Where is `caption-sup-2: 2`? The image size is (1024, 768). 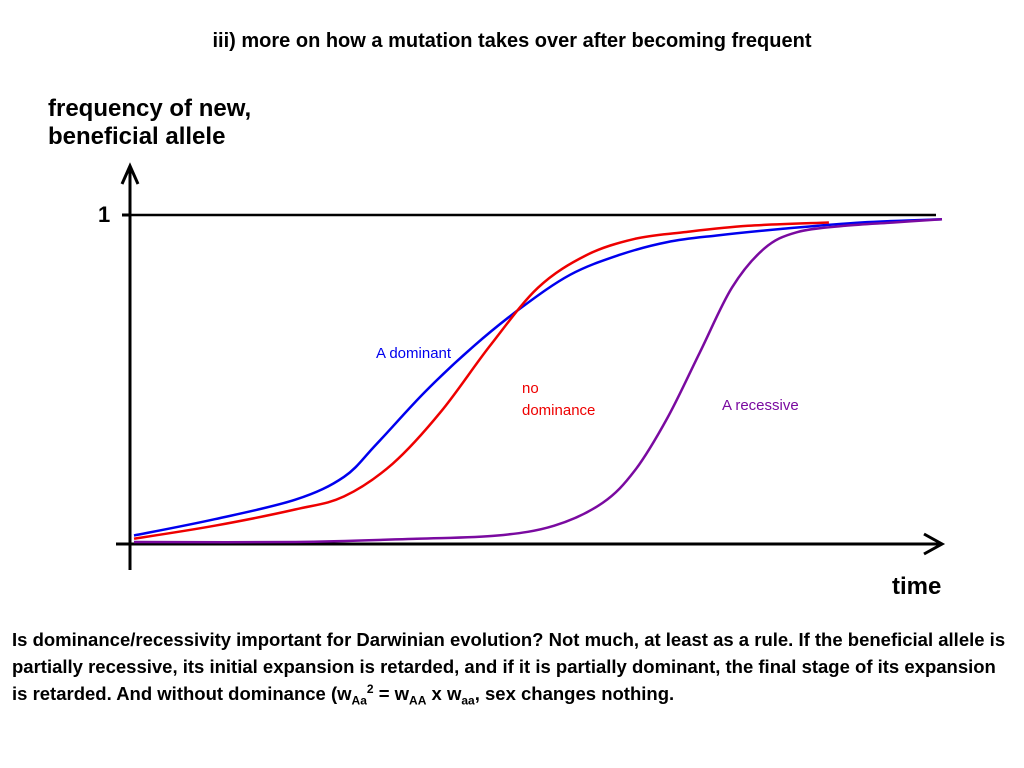
caption-sup-2: 2 is located at coordinates (370, 688).